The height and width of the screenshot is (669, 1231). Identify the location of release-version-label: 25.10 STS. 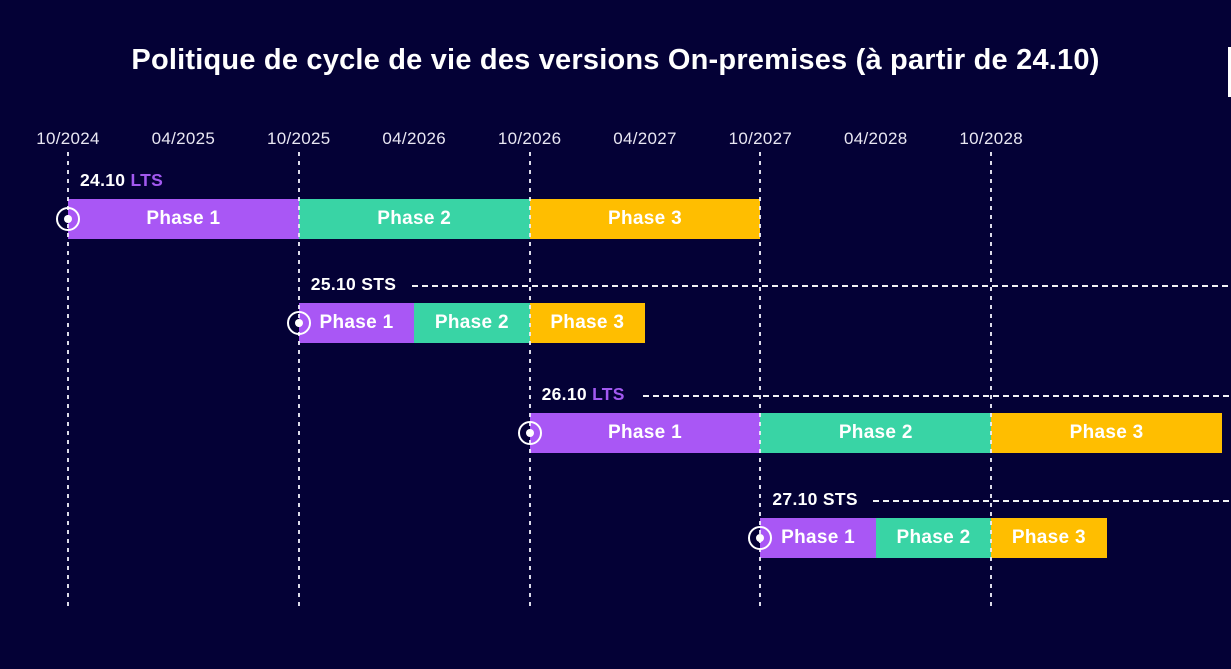
(353, 284).